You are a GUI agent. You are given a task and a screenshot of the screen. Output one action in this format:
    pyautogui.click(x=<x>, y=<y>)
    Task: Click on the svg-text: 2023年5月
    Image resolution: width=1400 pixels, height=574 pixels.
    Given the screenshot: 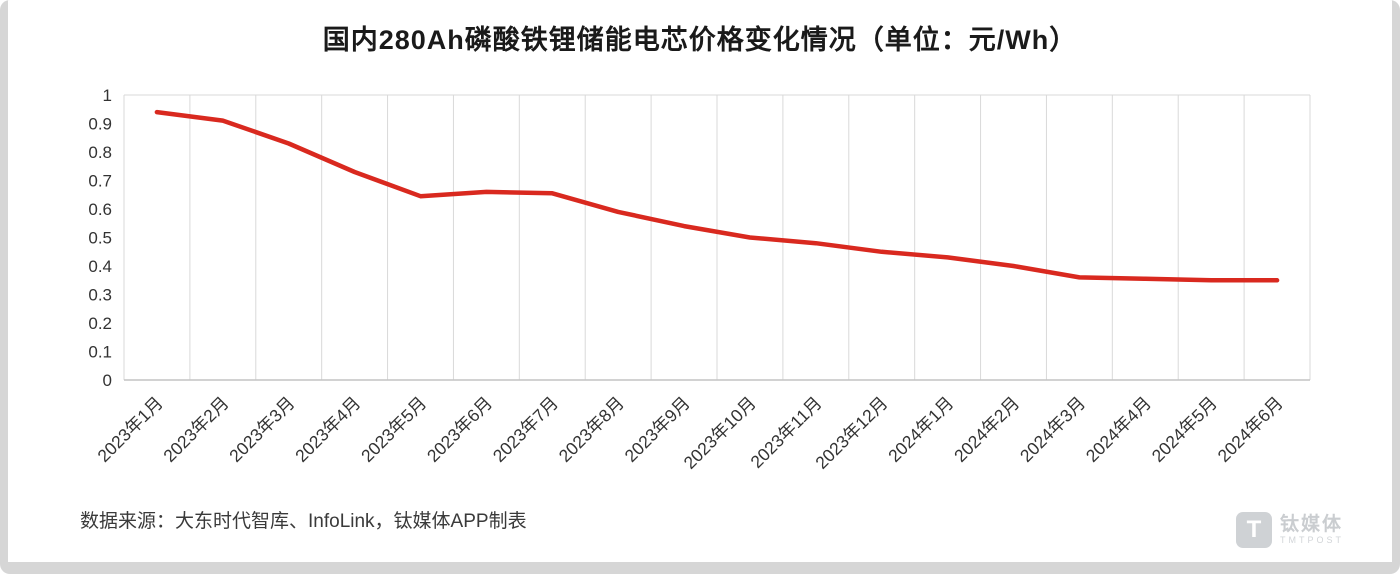 What is the action you would take?
    pyautogui.click(x=393, y=429)
    